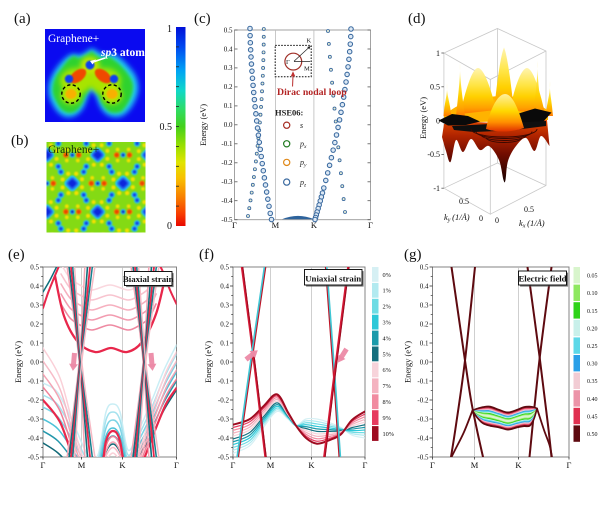  Describe the element at coordinates (387, 386) in the screenshot. I see `svg-text: 7%` at that location.